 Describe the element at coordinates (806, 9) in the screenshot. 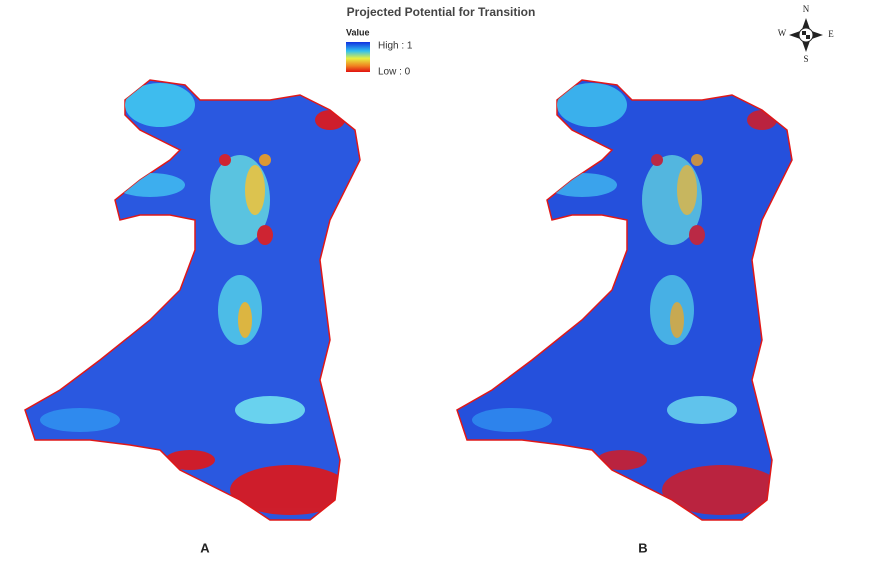

I see `compass-n: N` at that location.